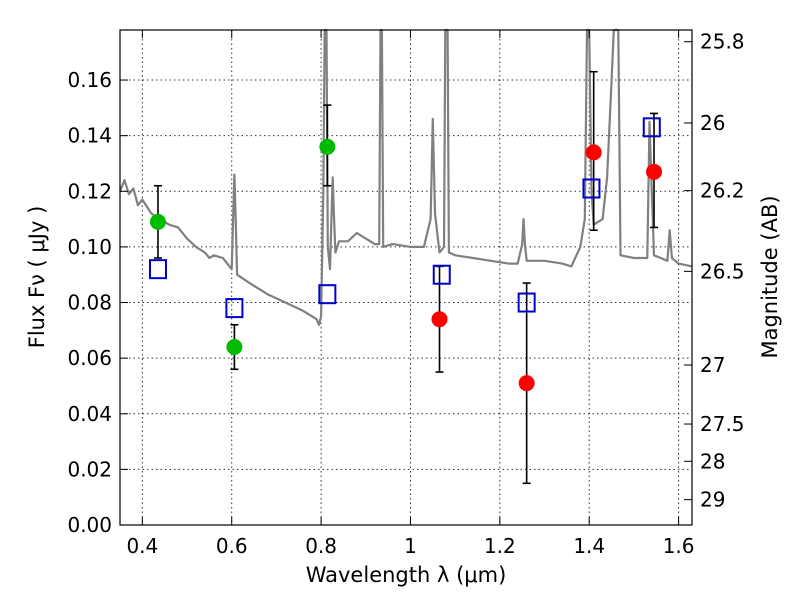  What do you see at coordinates (89, 469) in the screenshot?
I see `y-tick-label: 0.02` at bounding box center [89, 469].